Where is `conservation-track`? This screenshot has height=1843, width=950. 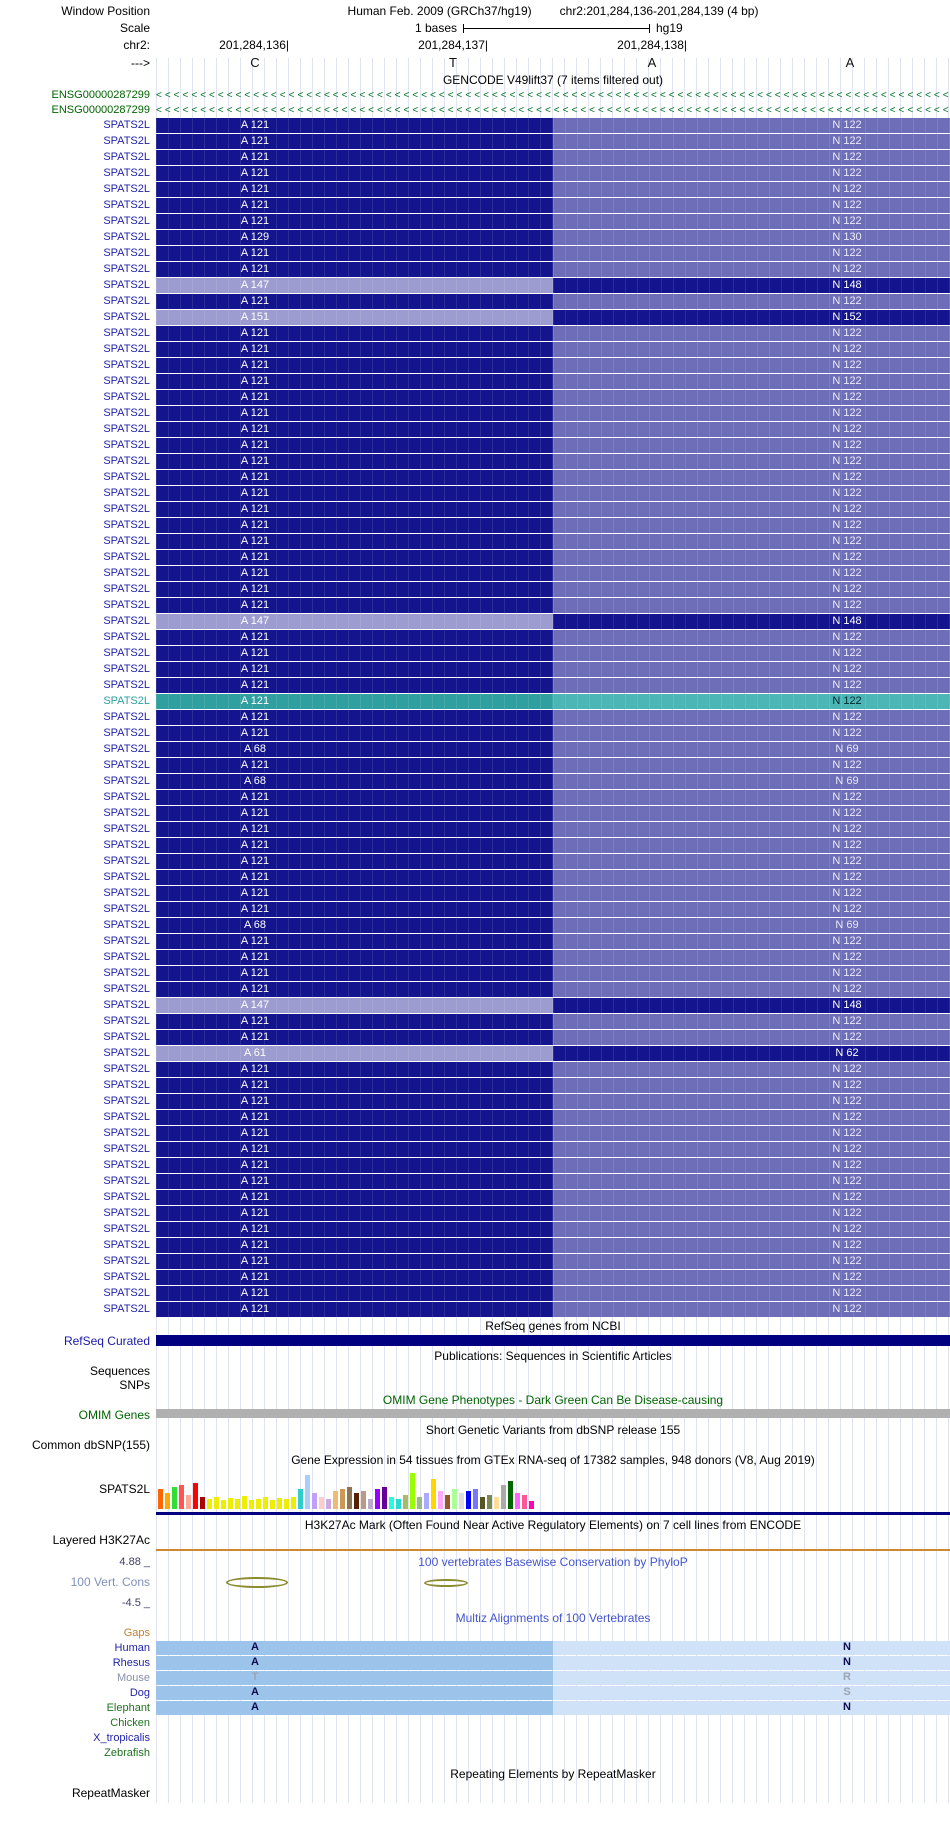 conservation-track is located at coordinates (553, 1583).